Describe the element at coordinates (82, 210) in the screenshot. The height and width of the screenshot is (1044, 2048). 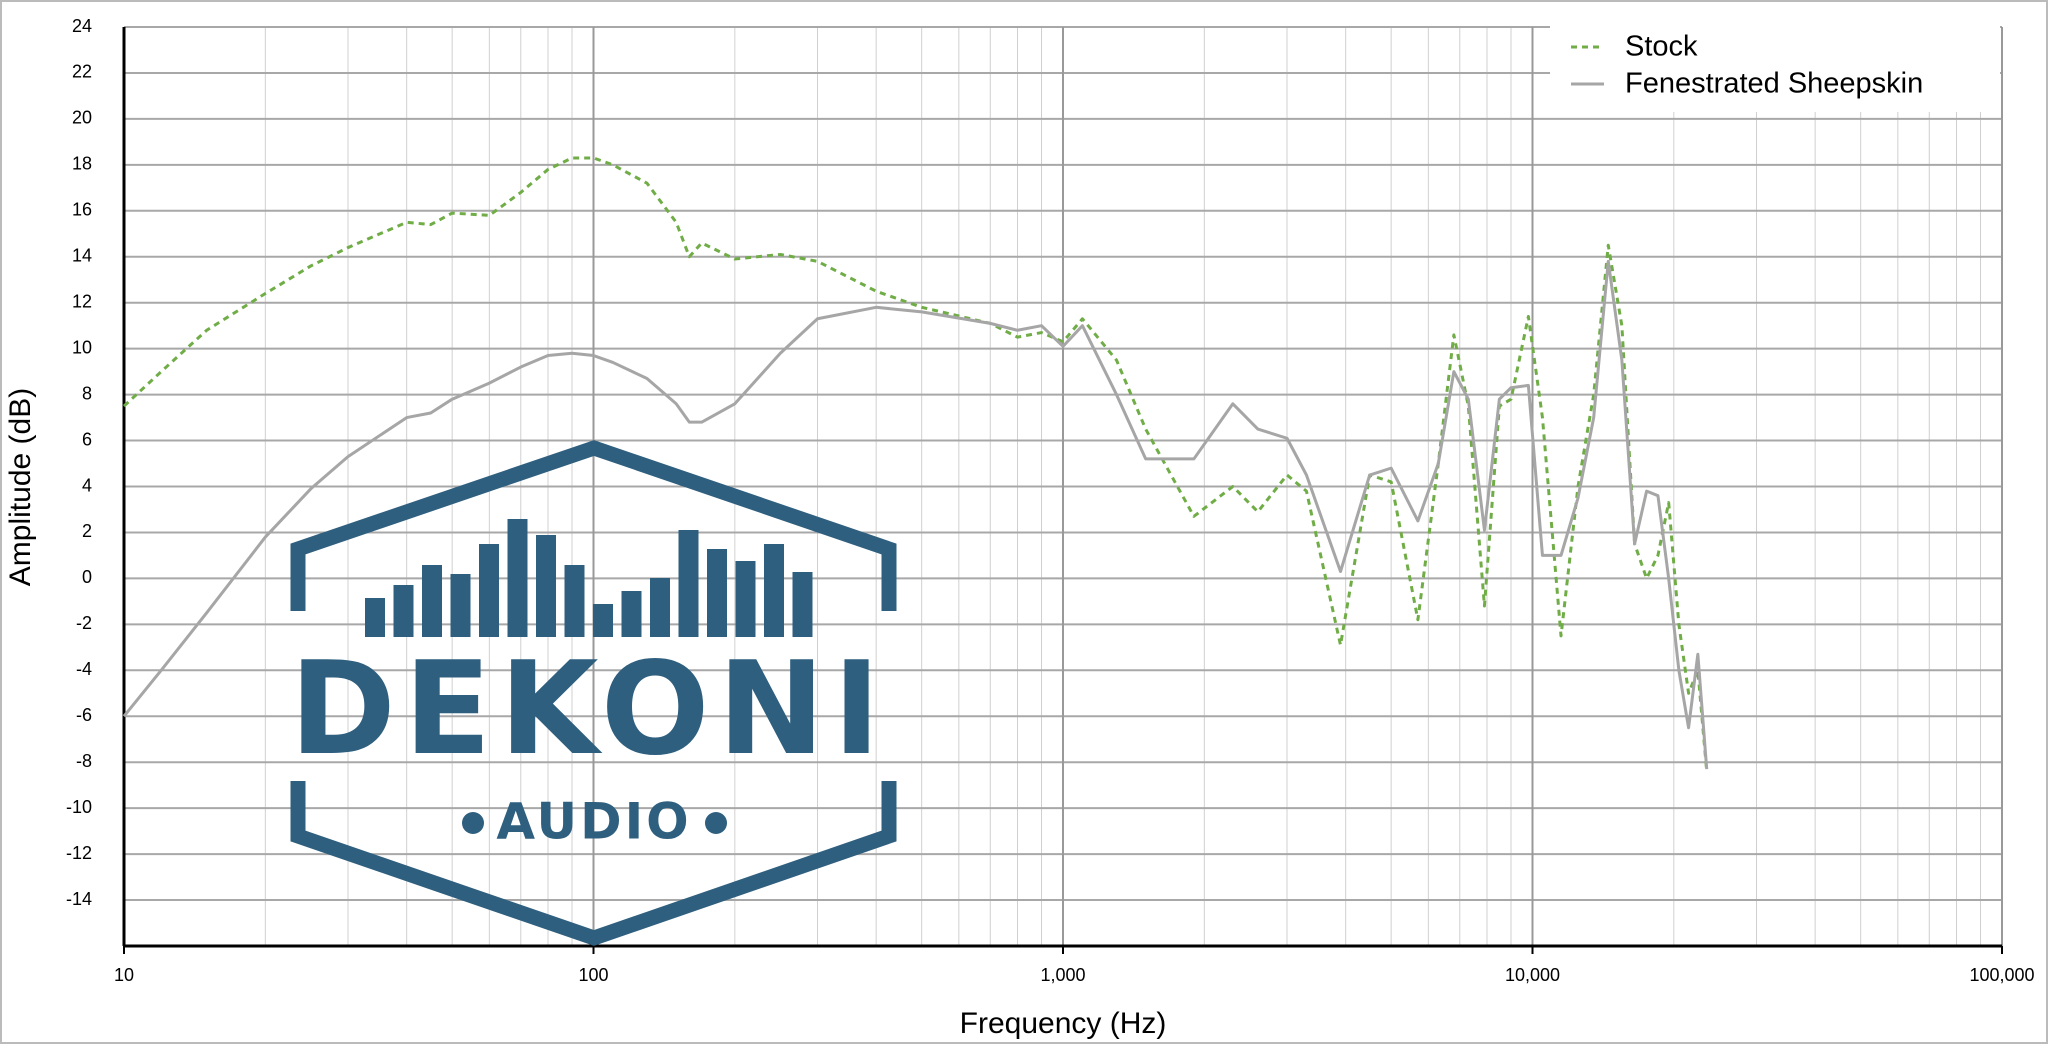
I see `y-tick-label: 16` at that location.